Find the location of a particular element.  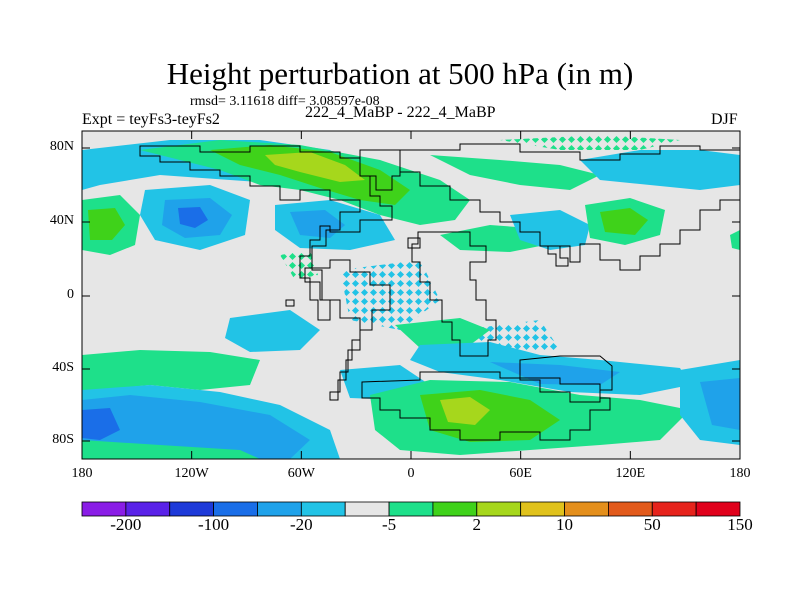

colorbar-label: 50 is located at coordinates (652, 524).